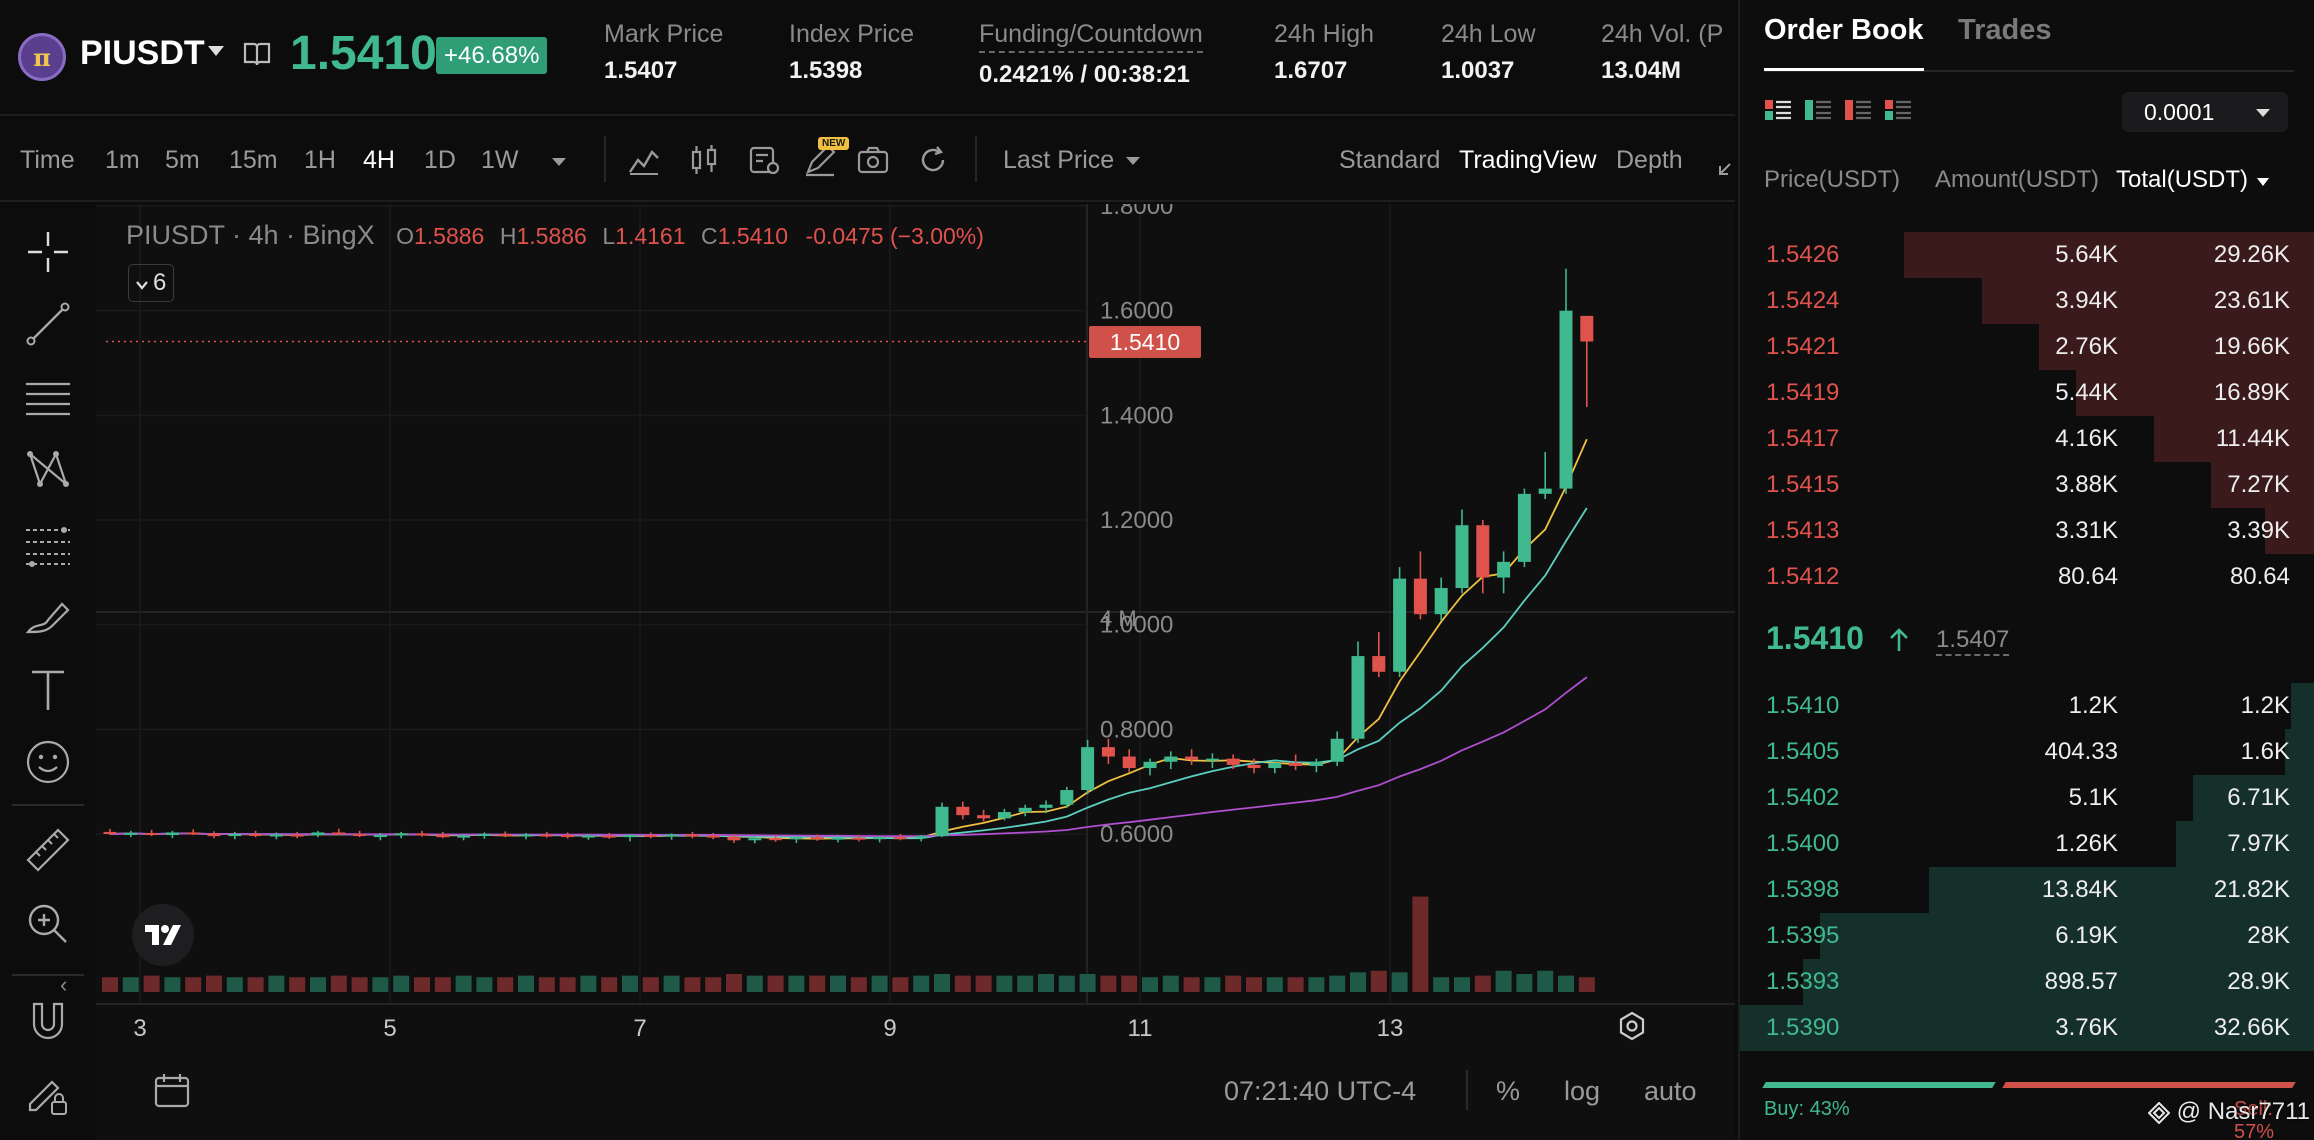 Image resolution: width=2314 pixels, height=1140 pixels. I want to click on bid-row: 1.5398 13.84K 21.82K, so click(2027, 890).